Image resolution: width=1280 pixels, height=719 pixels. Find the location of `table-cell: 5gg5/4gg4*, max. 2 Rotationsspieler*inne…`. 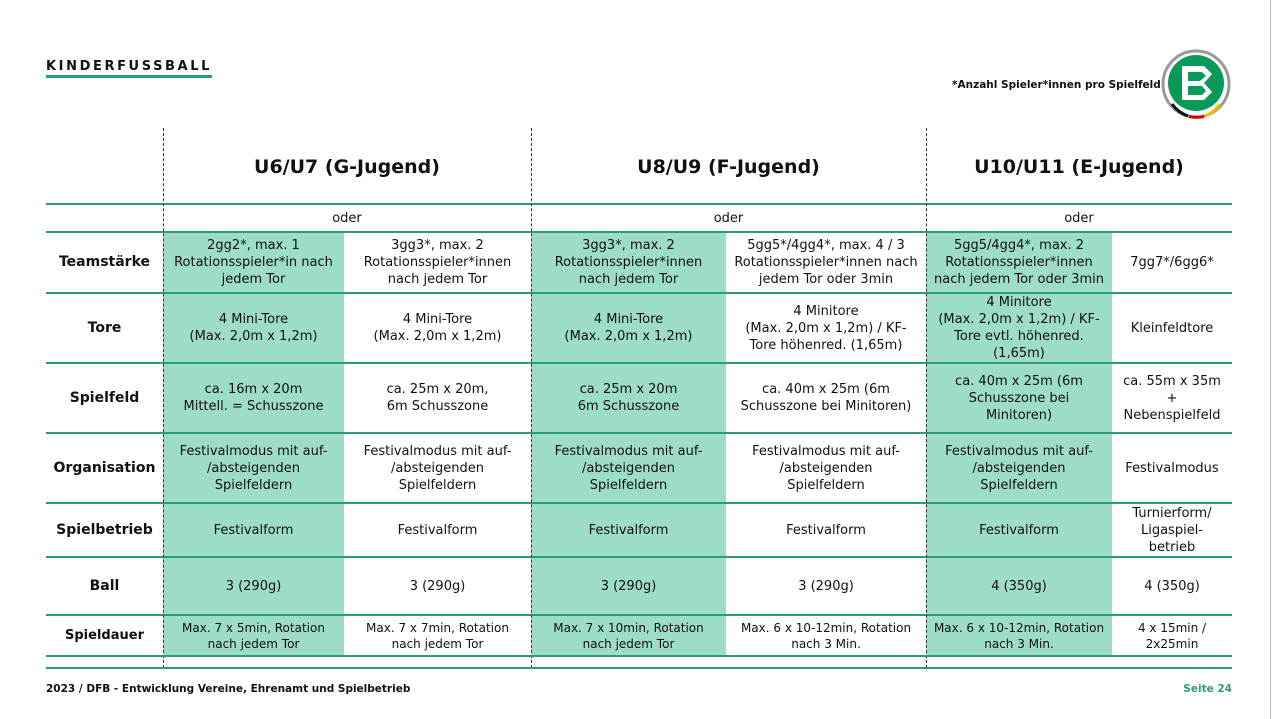

table-cell: 5gg5/4gg4*, max. 2 Rotationsspieler*inne… is located at coordinates (1019, 261).